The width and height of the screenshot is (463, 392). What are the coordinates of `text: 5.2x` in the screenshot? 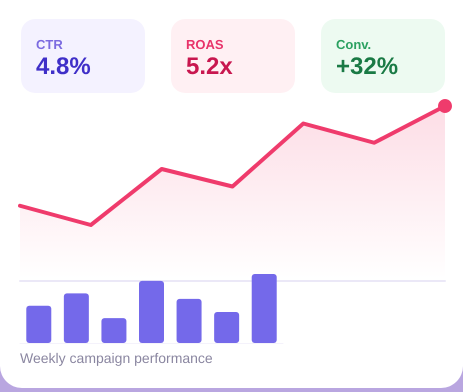 It's located at (210, 67).